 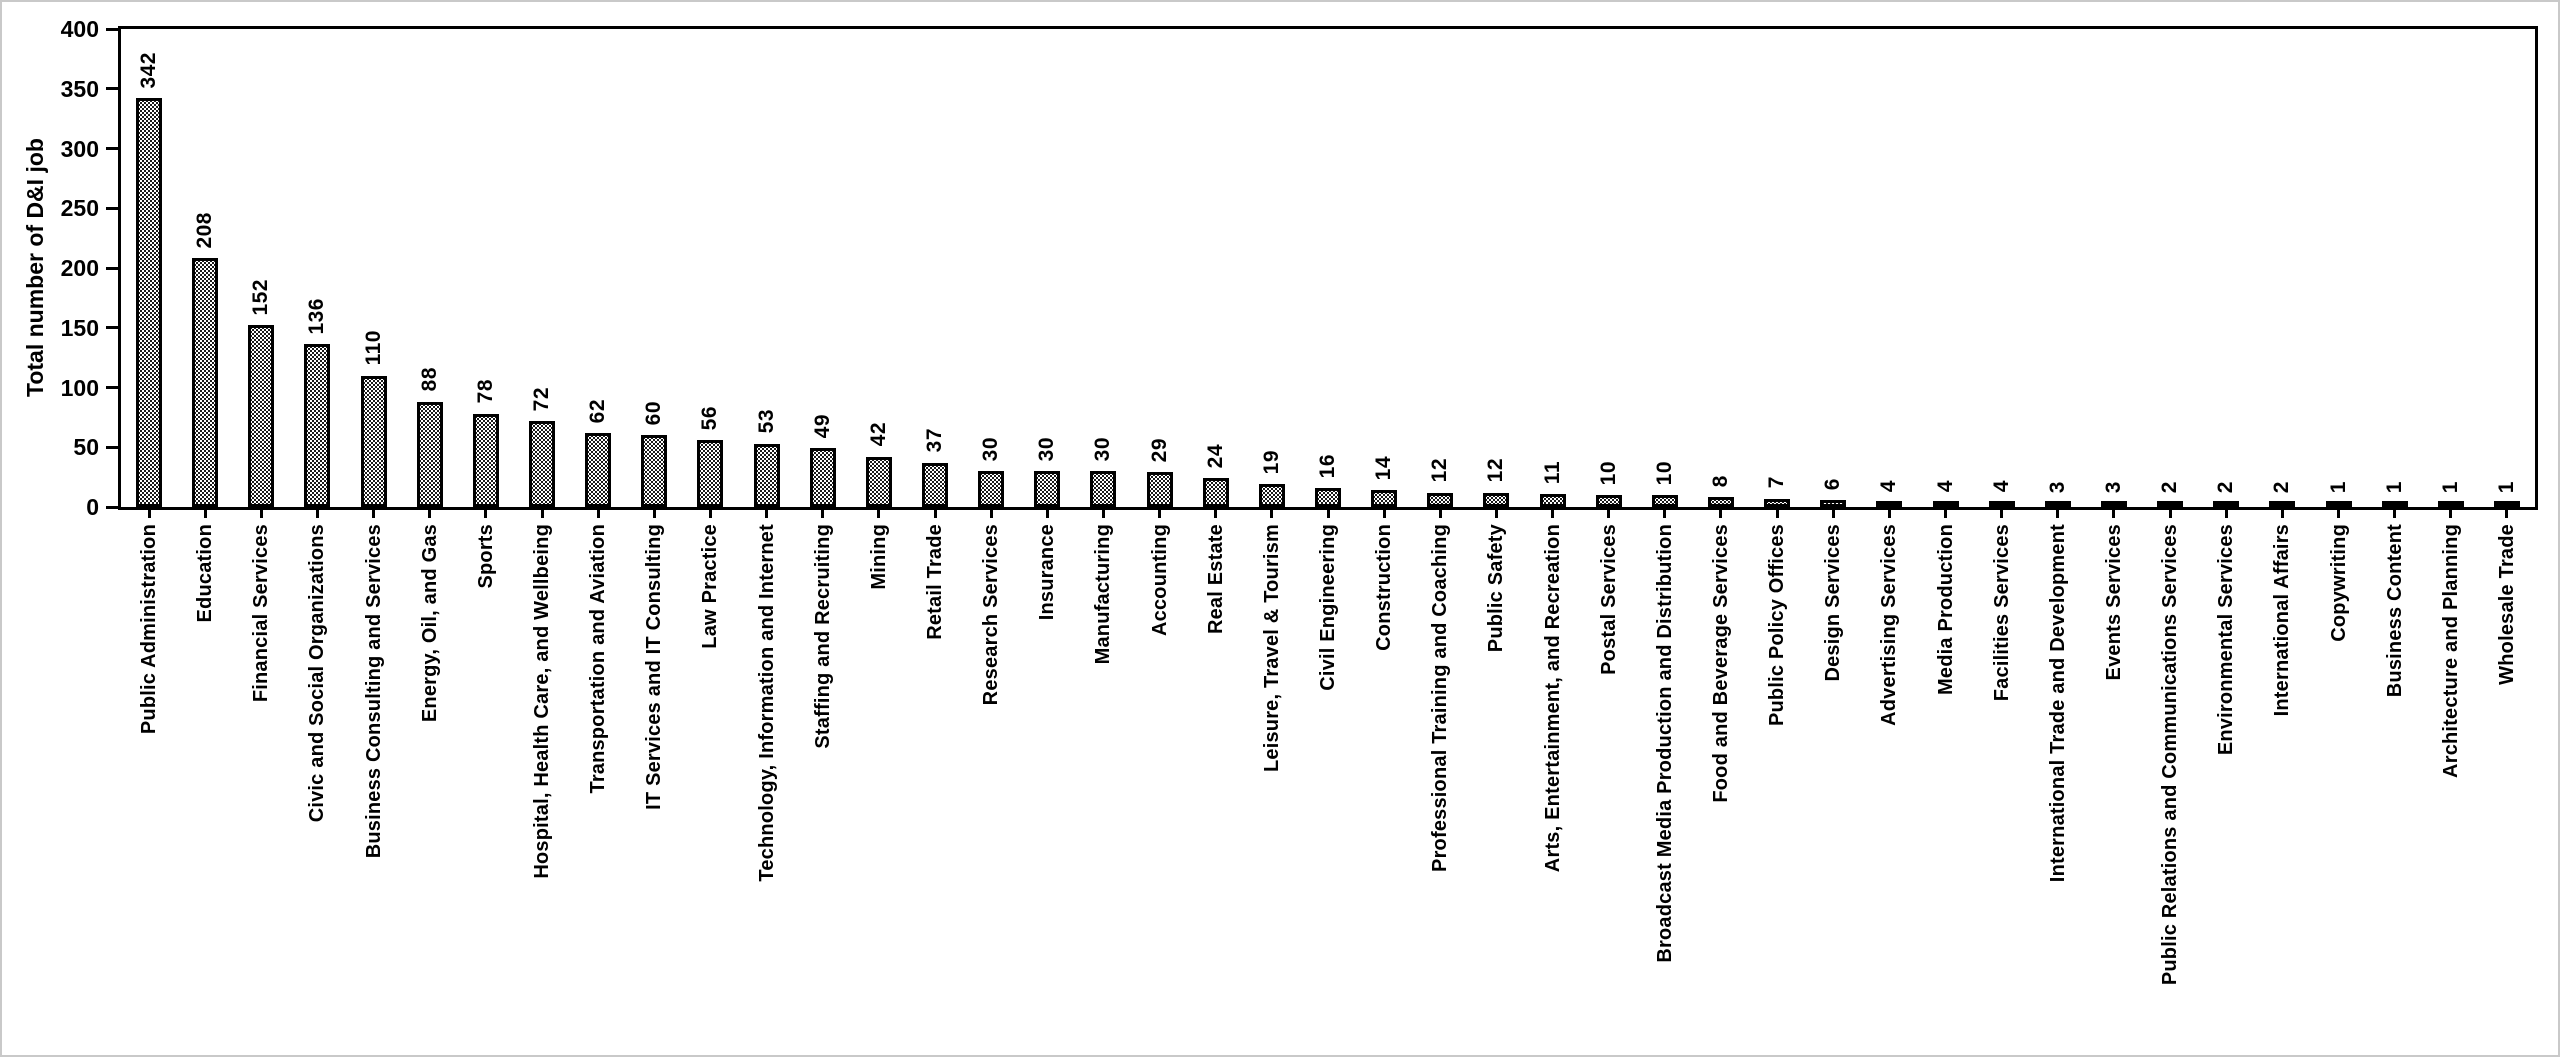 What do you see at coordinates (79, 327) in the screenshot?
I see `y-tick-label: 150` at bounding box center [79, 327].